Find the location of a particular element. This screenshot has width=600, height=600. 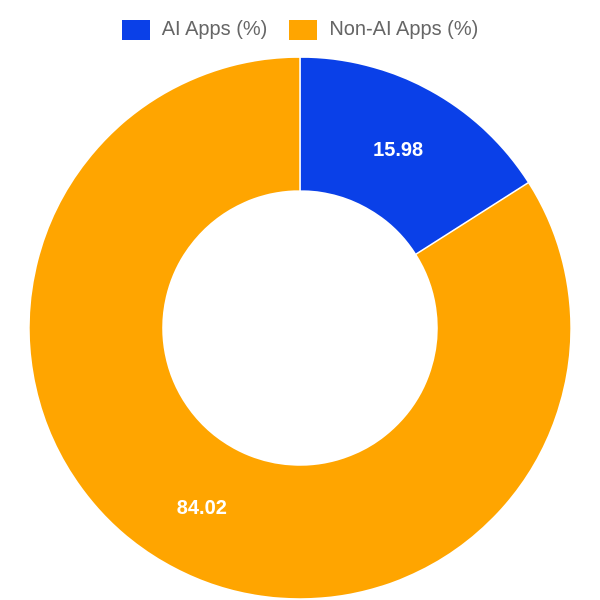

data-label-0: 15.98 is located at coordinates (398, 150).